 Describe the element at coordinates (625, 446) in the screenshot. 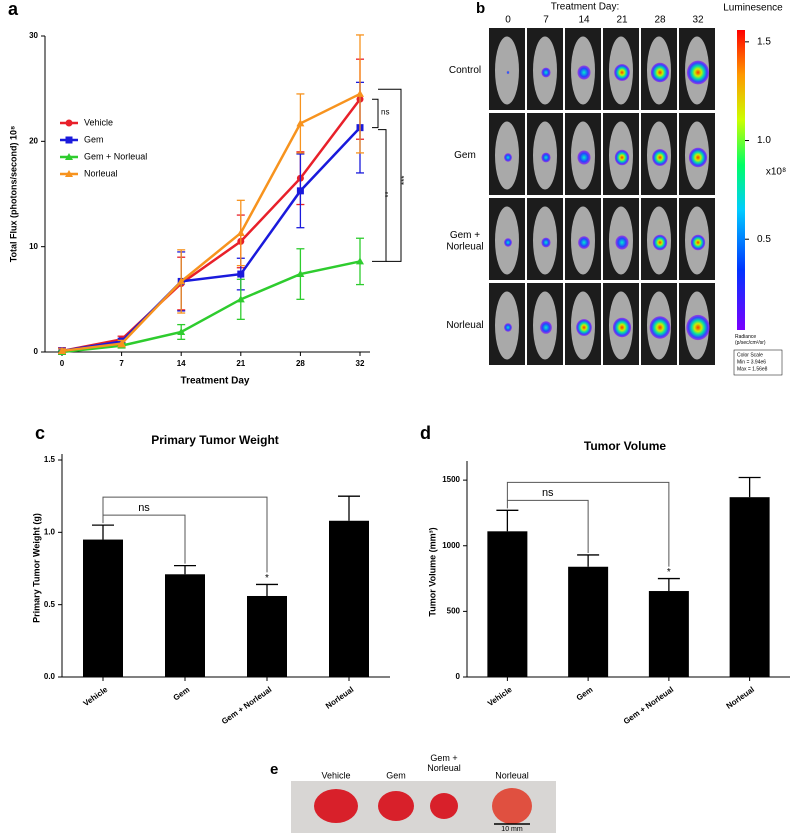

I see `chart-title: Tumor Volume` at that location.